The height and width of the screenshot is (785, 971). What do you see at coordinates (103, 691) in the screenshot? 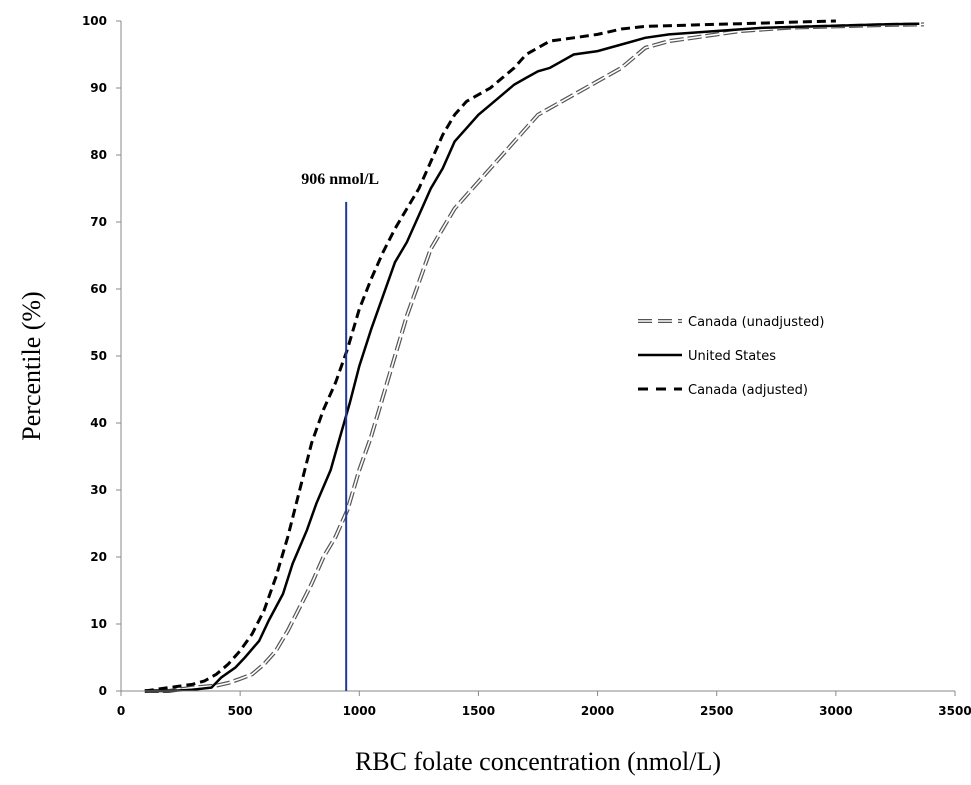
I see `y-tick-label: 0` at bounding box center [103, 691].